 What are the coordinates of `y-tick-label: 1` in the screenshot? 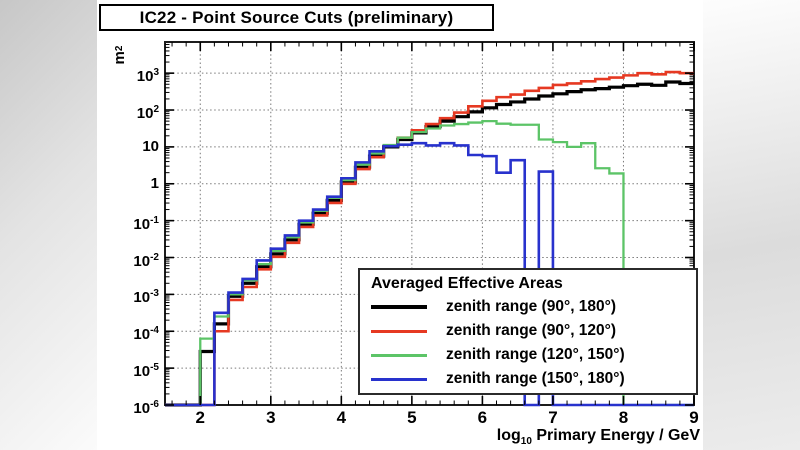 It's located at (154, 183).